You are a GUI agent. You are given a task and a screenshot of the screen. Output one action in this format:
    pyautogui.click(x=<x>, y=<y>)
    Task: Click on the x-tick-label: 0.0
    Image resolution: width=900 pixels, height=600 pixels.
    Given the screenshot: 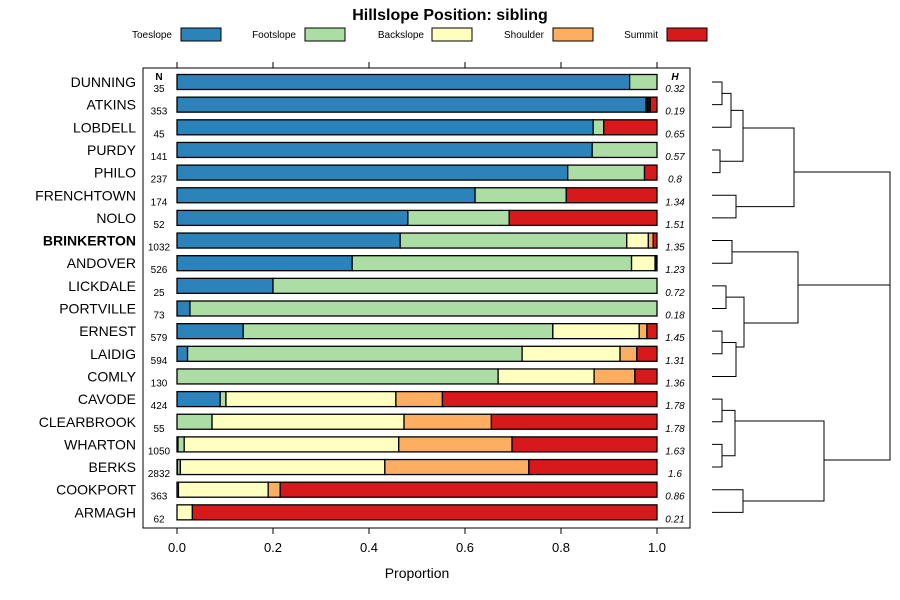 What is the action you would take?
    pyautogui.click(x=177, y=547)
    